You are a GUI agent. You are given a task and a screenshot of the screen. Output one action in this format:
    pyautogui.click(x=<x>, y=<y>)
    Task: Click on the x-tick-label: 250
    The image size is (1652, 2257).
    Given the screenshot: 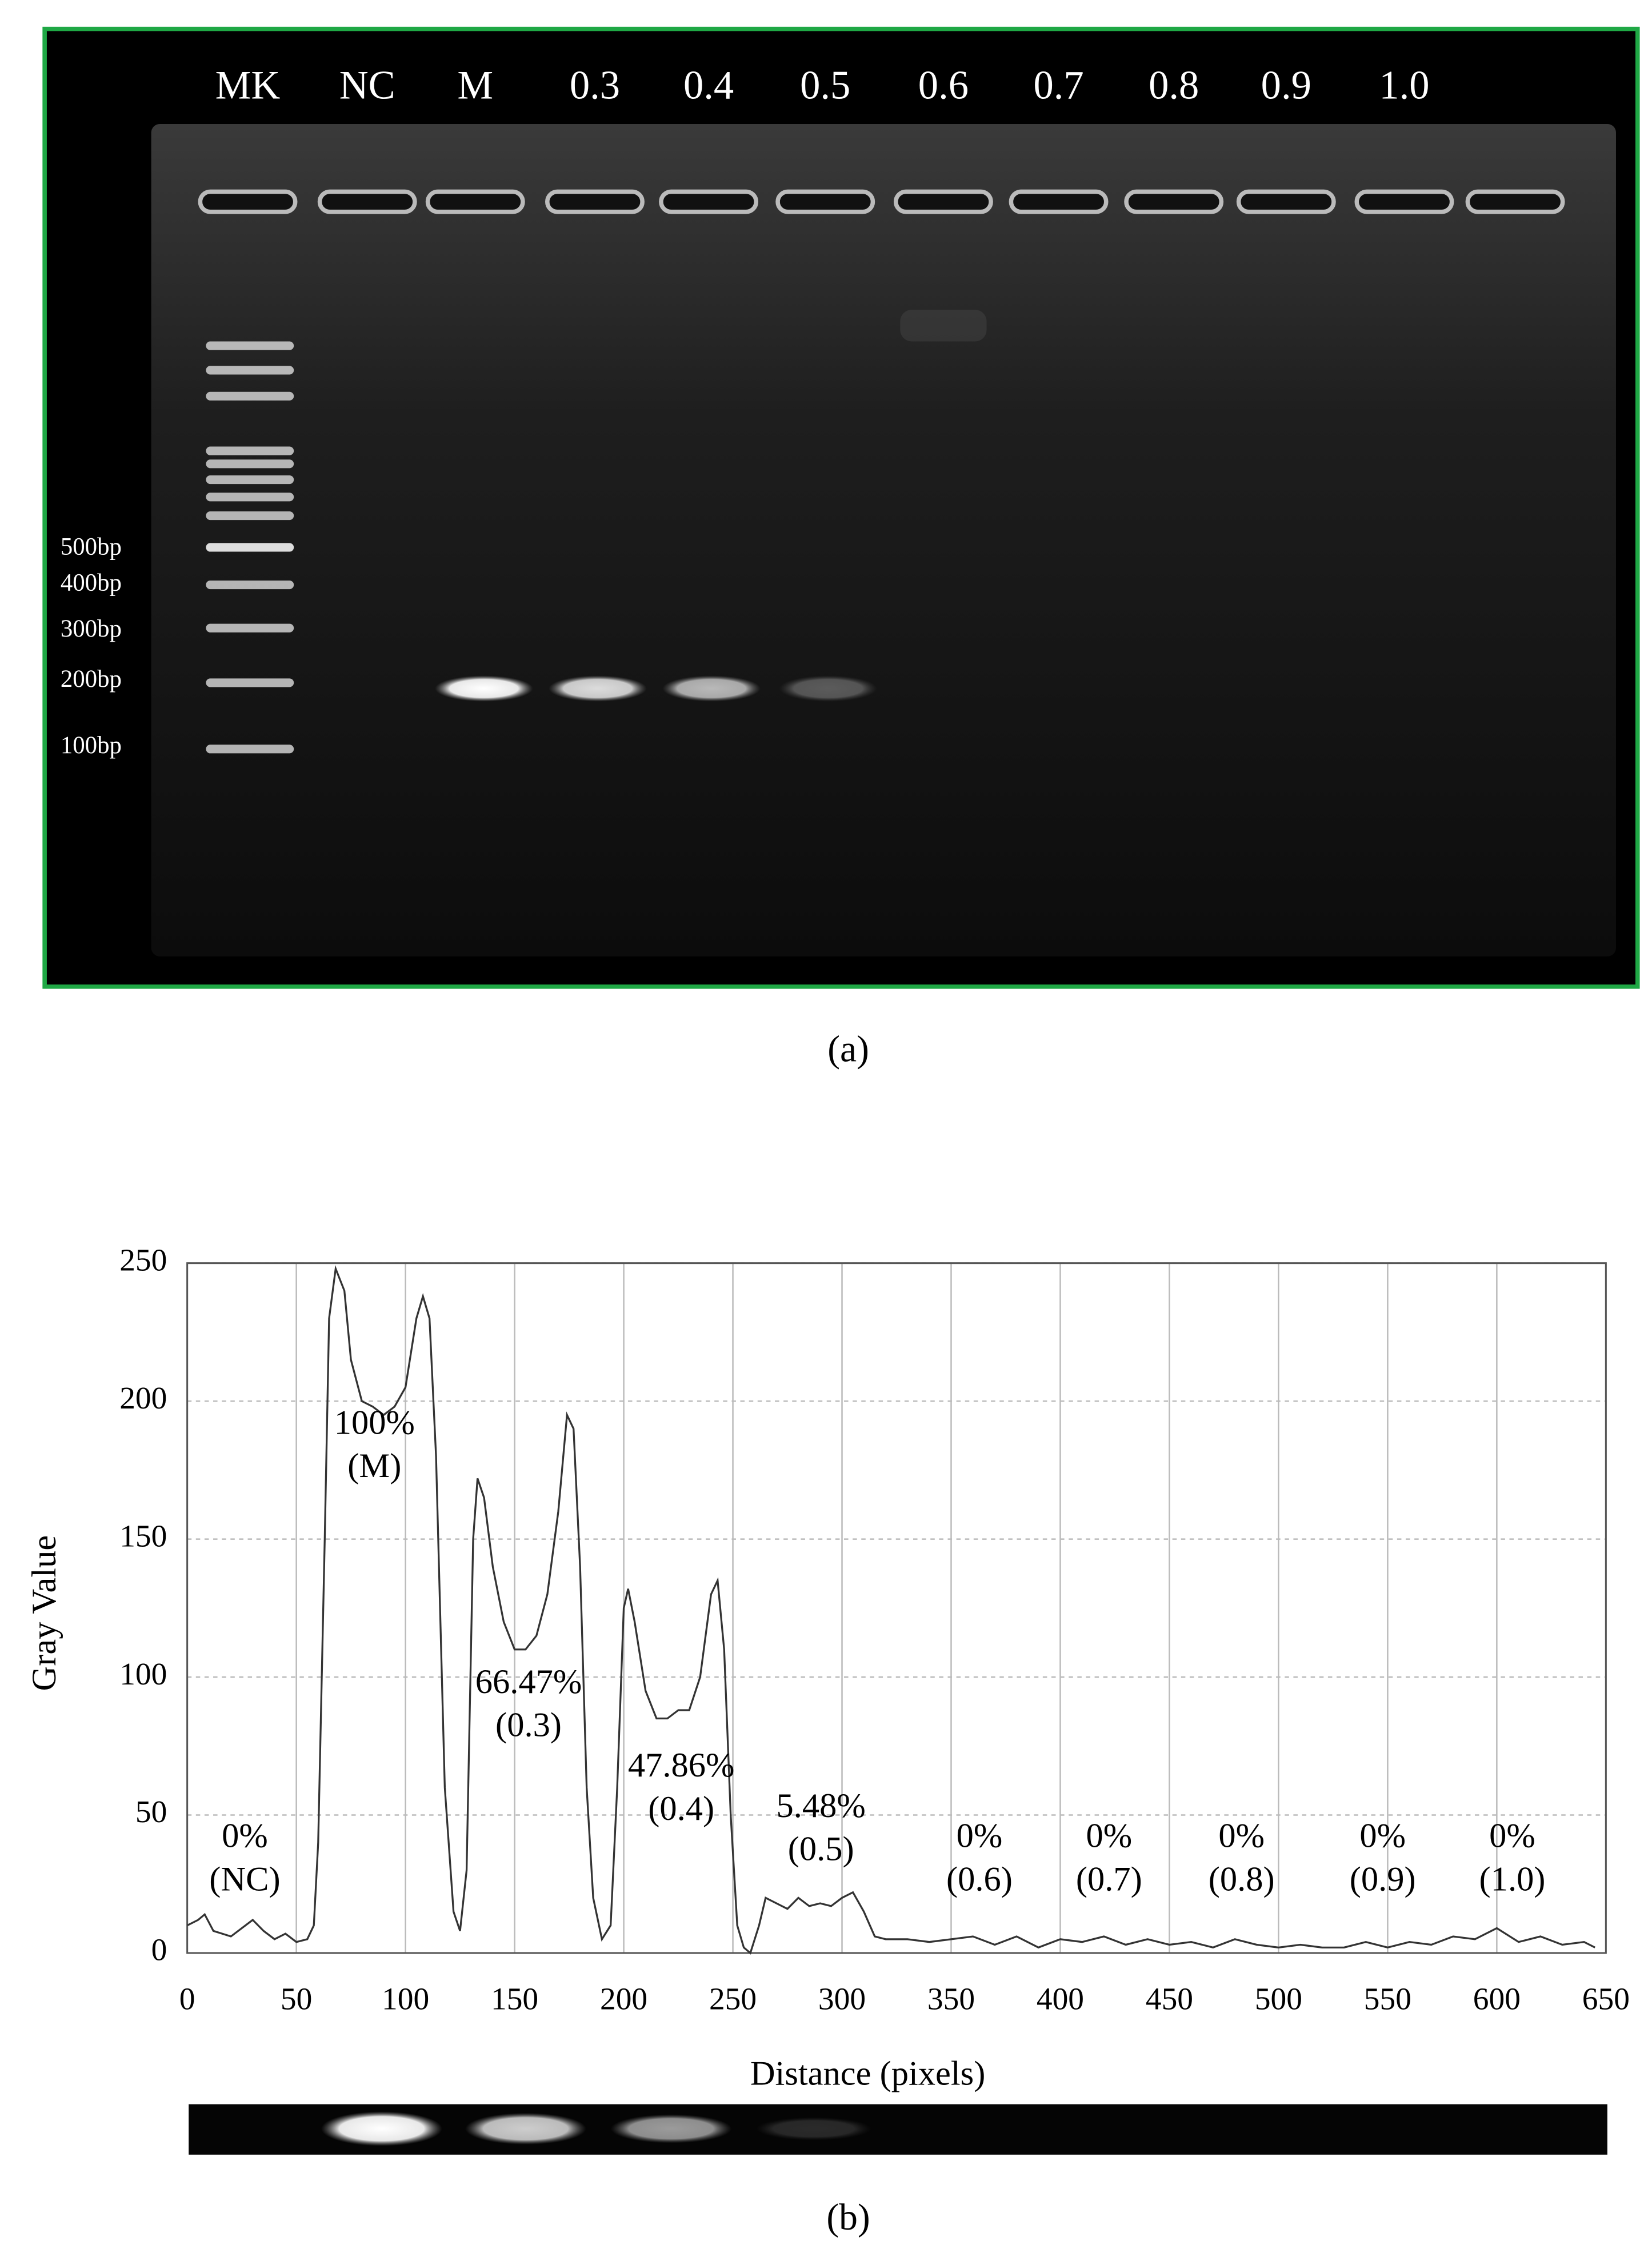 What is the action you would take?
    pyautogui.click(x=733, y=1998)
    